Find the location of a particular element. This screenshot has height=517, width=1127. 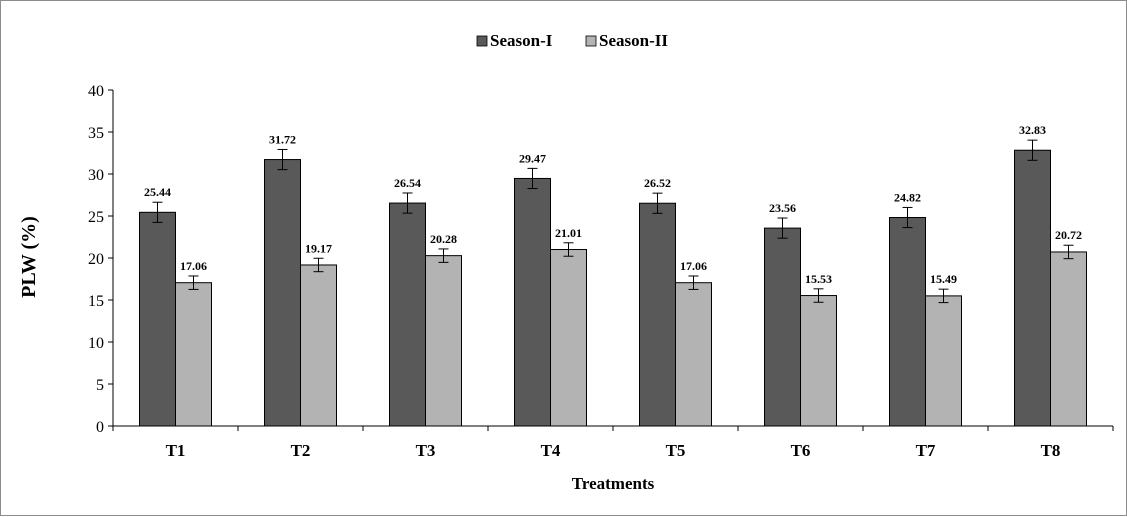

legend-swatch-season-i is located at coordinates (482, 41).